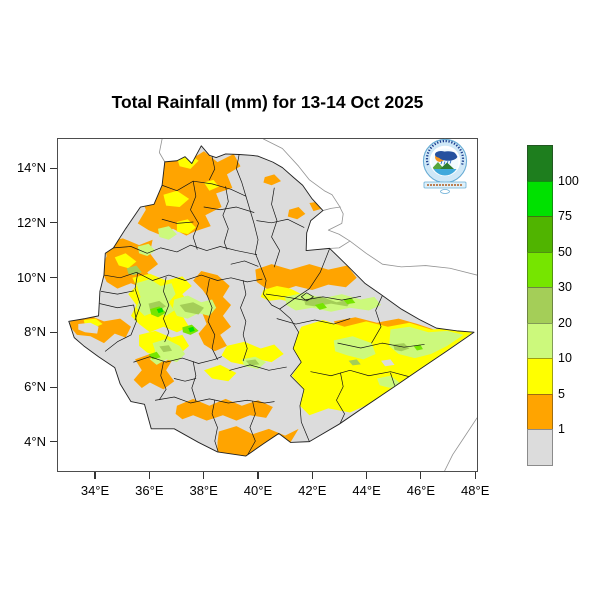 This screenshot has height=600, width=600. Describe the element at coordinates (561, 429) in the screenshot. I see `legend-label: 1` at that location.